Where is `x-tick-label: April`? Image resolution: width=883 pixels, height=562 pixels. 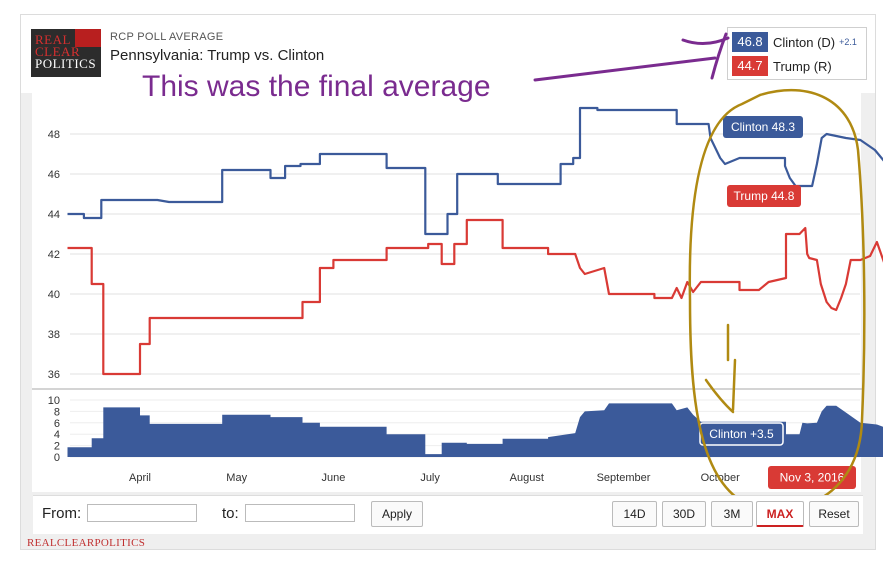 x-tick-label: April is located at coordinates (140, 478).